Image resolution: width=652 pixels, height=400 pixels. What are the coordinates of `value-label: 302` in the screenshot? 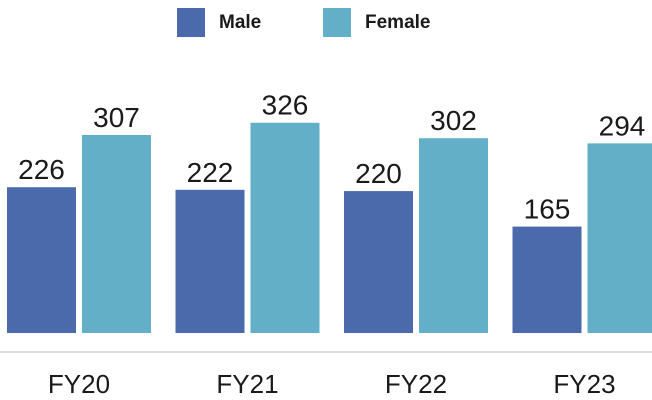 It's located at (453, 120).